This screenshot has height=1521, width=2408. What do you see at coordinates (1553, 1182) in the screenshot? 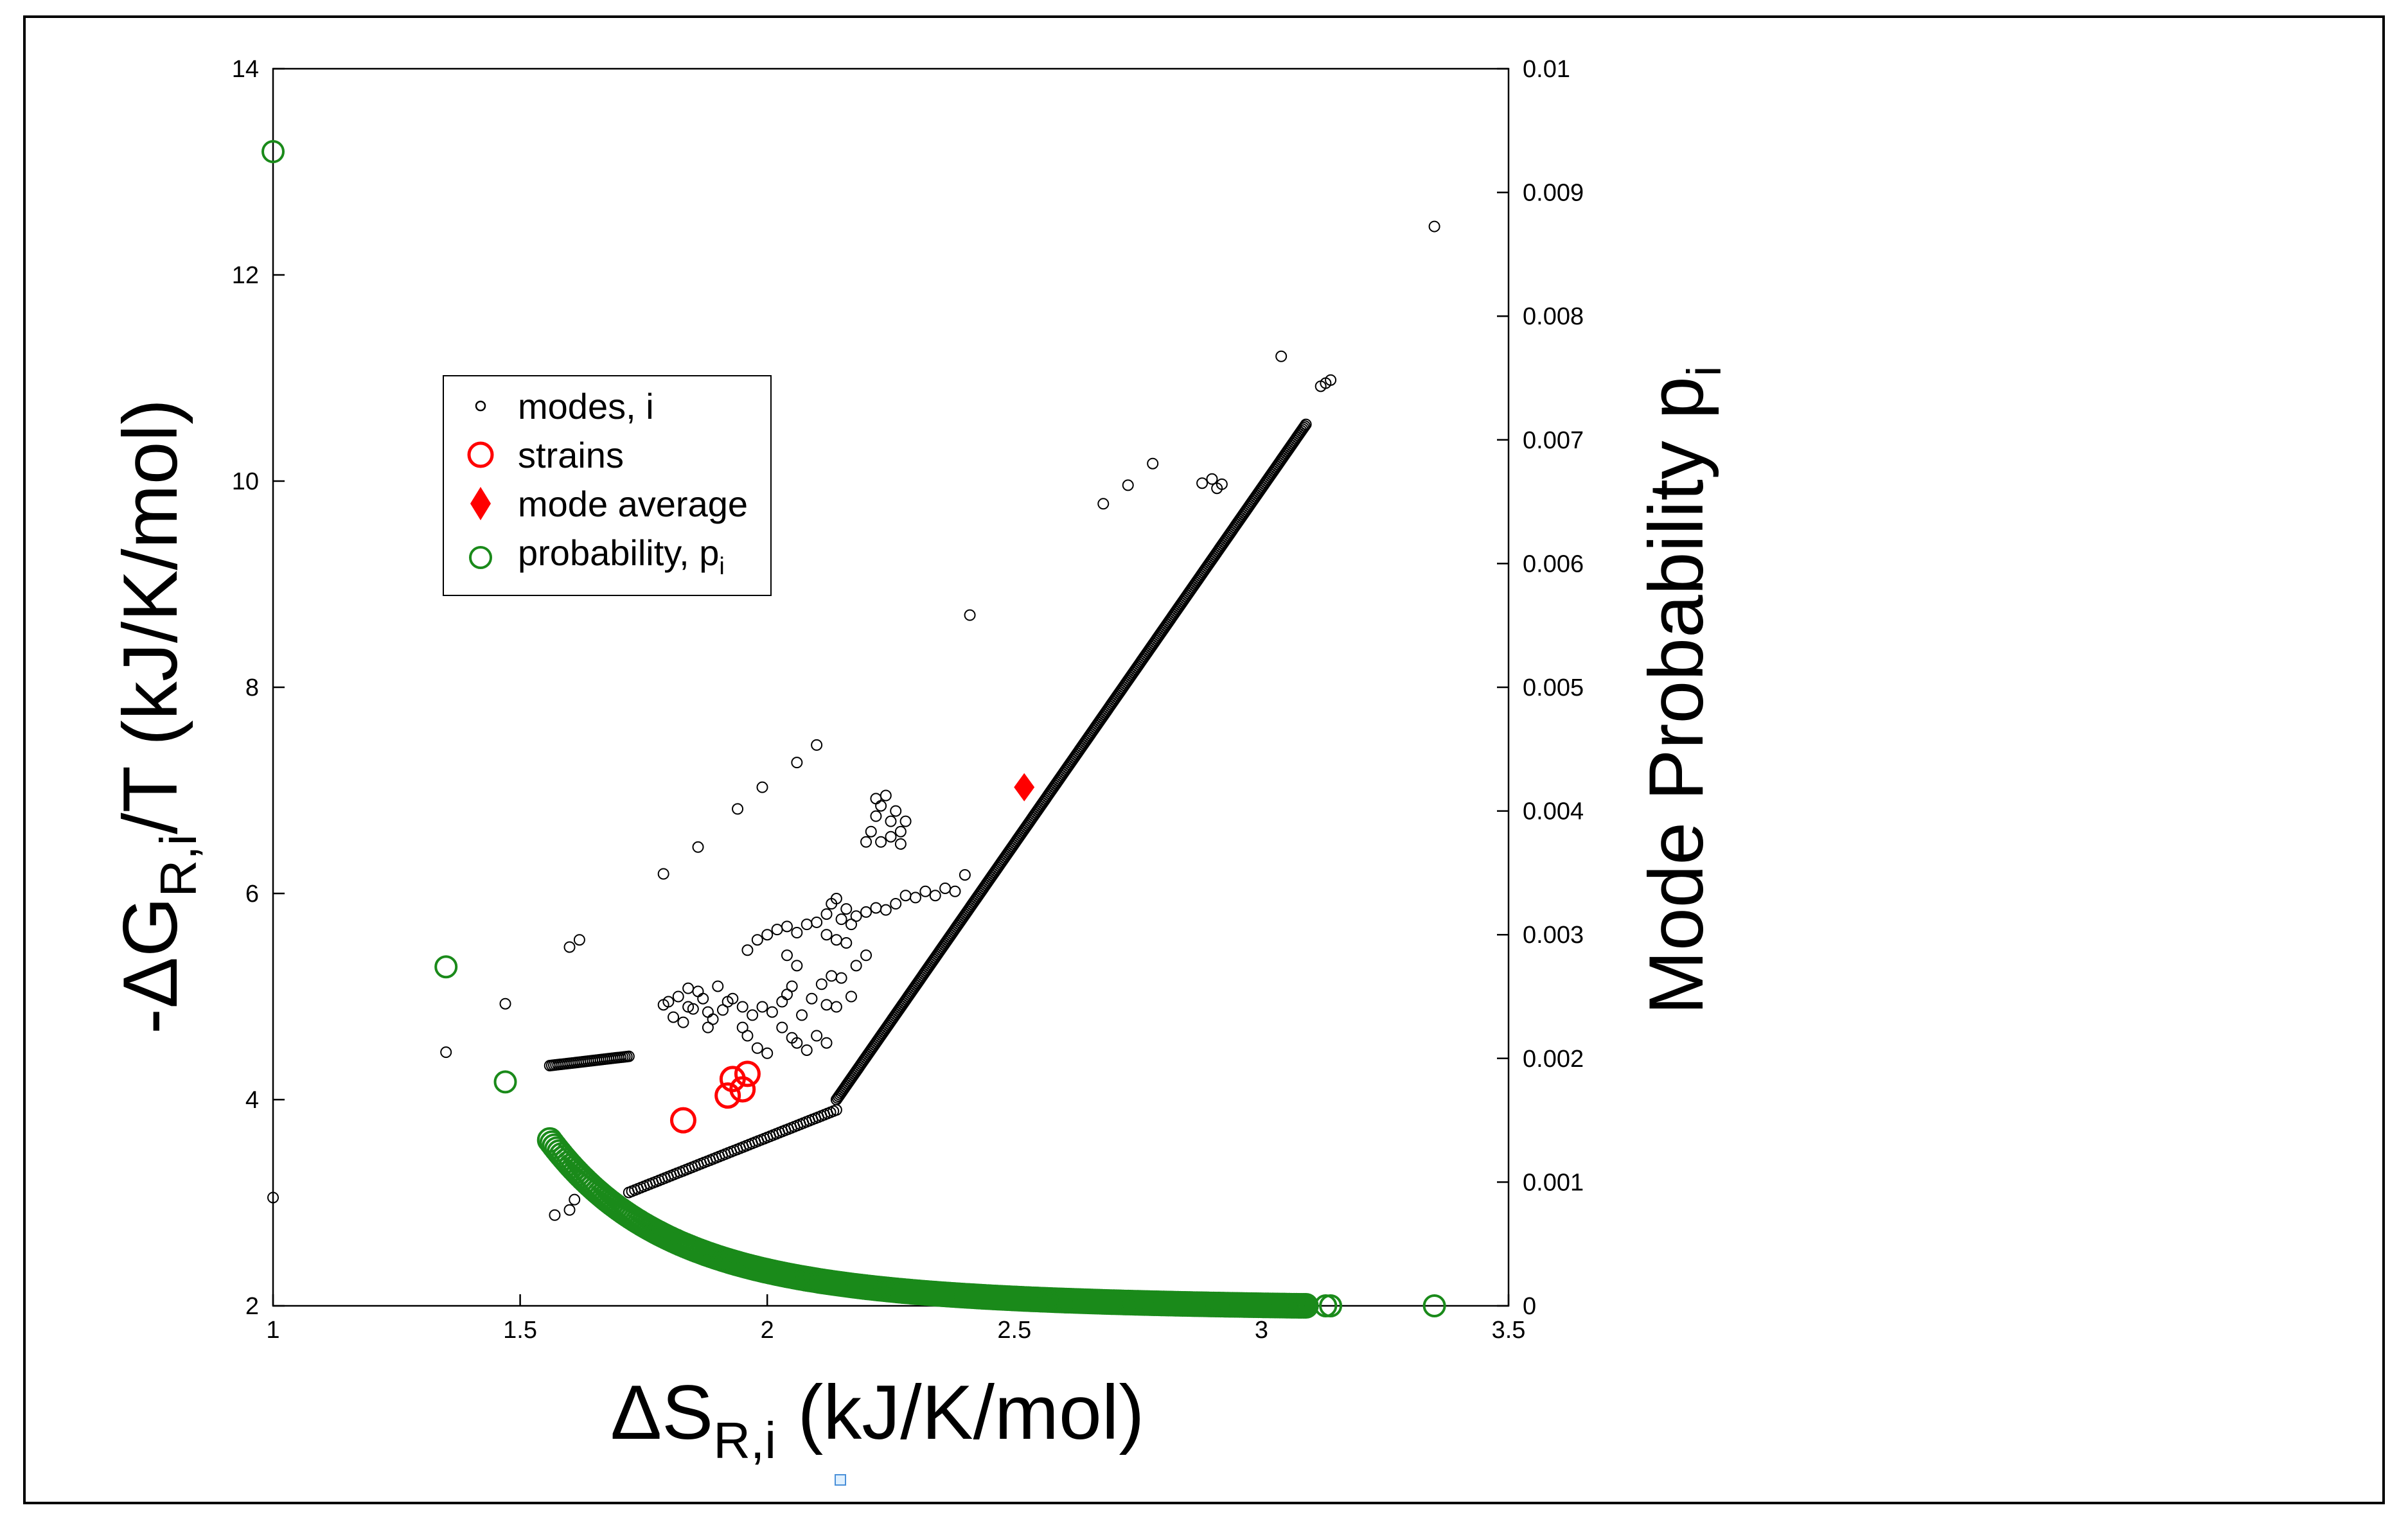
I see `y-tick-right-label: 0.001` at bounding box center [1553, 1182].